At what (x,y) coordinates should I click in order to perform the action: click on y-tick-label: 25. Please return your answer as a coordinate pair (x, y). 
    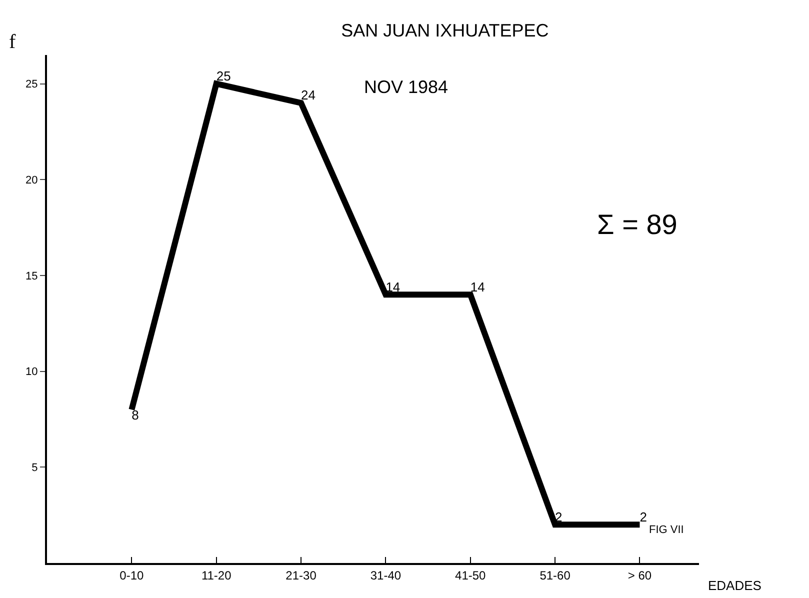
    Looking at the image, I should click on (32, 84).